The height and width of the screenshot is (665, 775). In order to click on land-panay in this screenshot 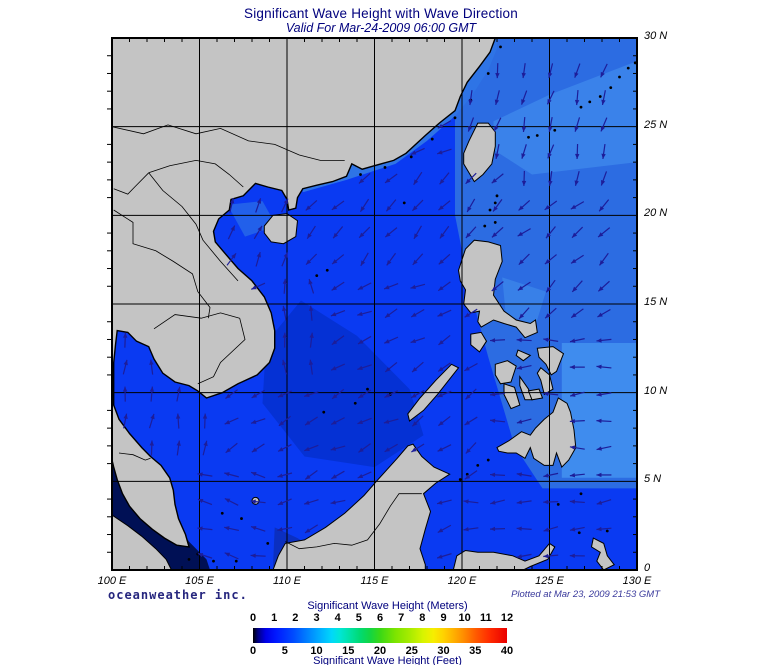, I will do `click(505, 372)`.